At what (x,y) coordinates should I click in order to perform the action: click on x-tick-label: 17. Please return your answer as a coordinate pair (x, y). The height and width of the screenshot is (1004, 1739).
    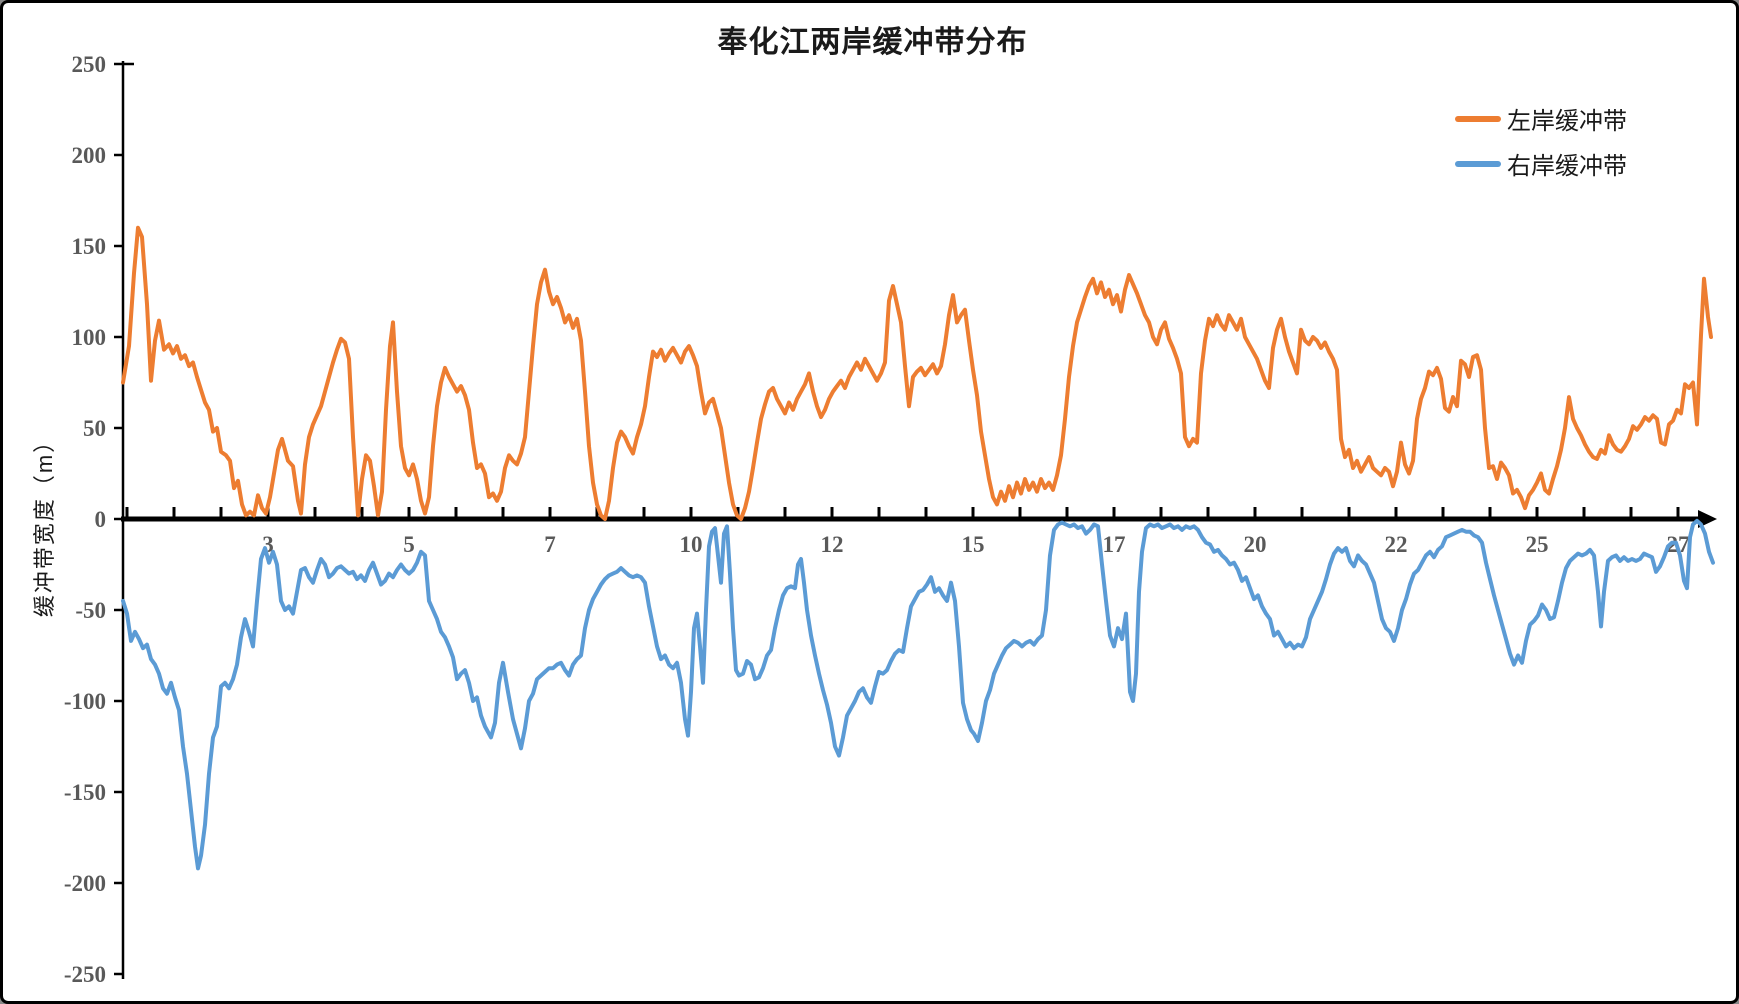
    Looking at the image, I should click on (1114, 544).